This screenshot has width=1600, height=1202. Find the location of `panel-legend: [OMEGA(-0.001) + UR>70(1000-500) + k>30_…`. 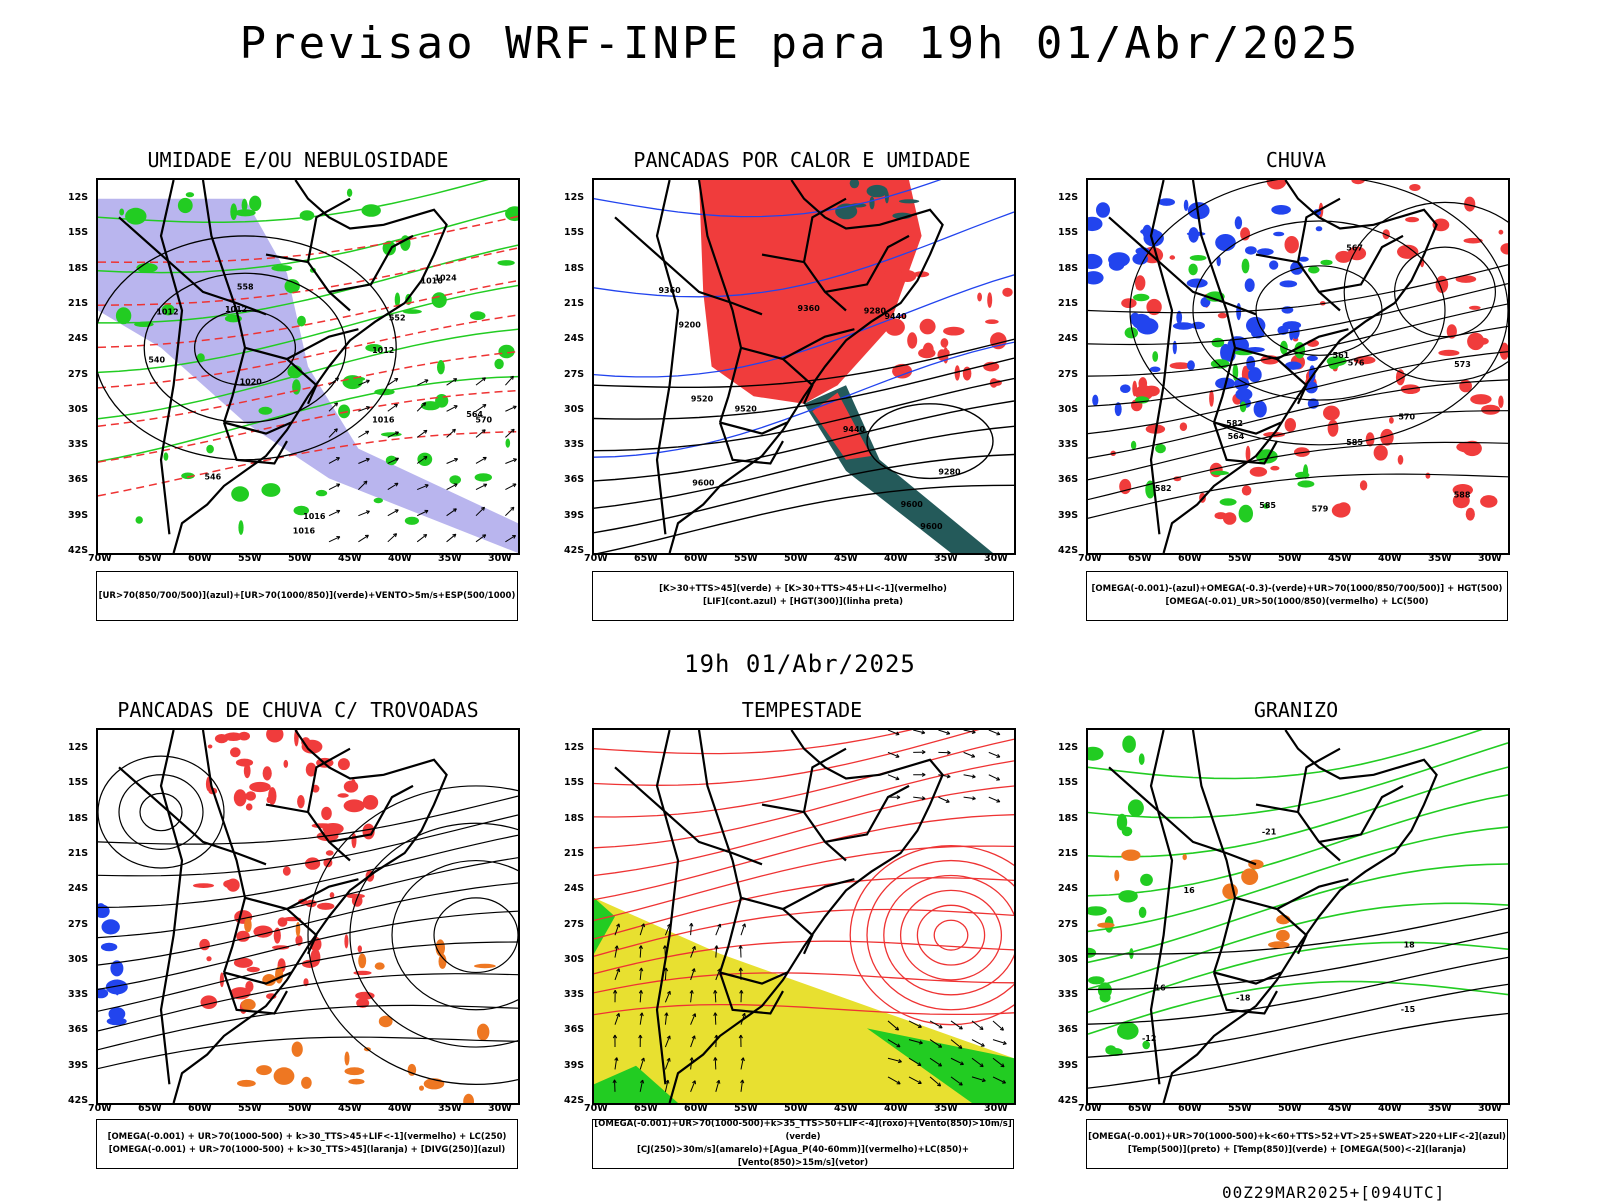

panel-legend: [OMEGA(-0.001) + UR>70(1000-500) + k>30_… is located at coordinates (307, 1144).